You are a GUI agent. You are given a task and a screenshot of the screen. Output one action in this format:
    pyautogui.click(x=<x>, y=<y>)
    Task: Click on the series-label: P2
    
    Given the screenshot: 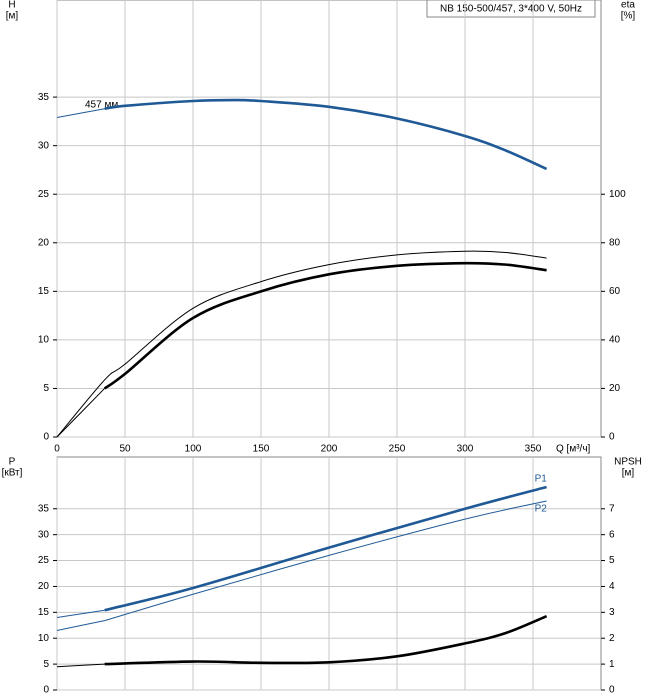 What is the action you would take?
    pyautogui.click(x=541, y=509)
    